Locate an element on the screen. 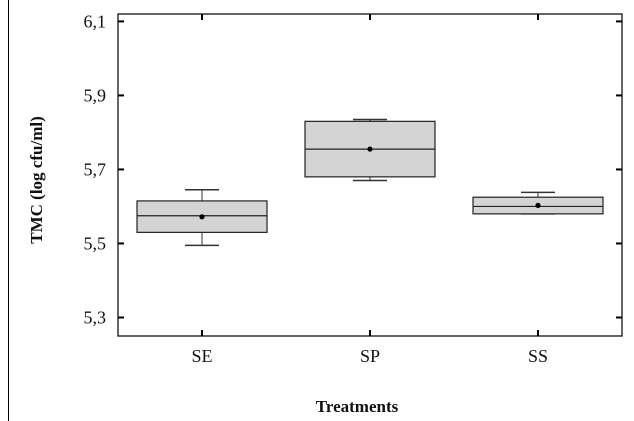 The image size is (634, 421). y-tick-label: 5,7 is located at coordinates (95, 169).